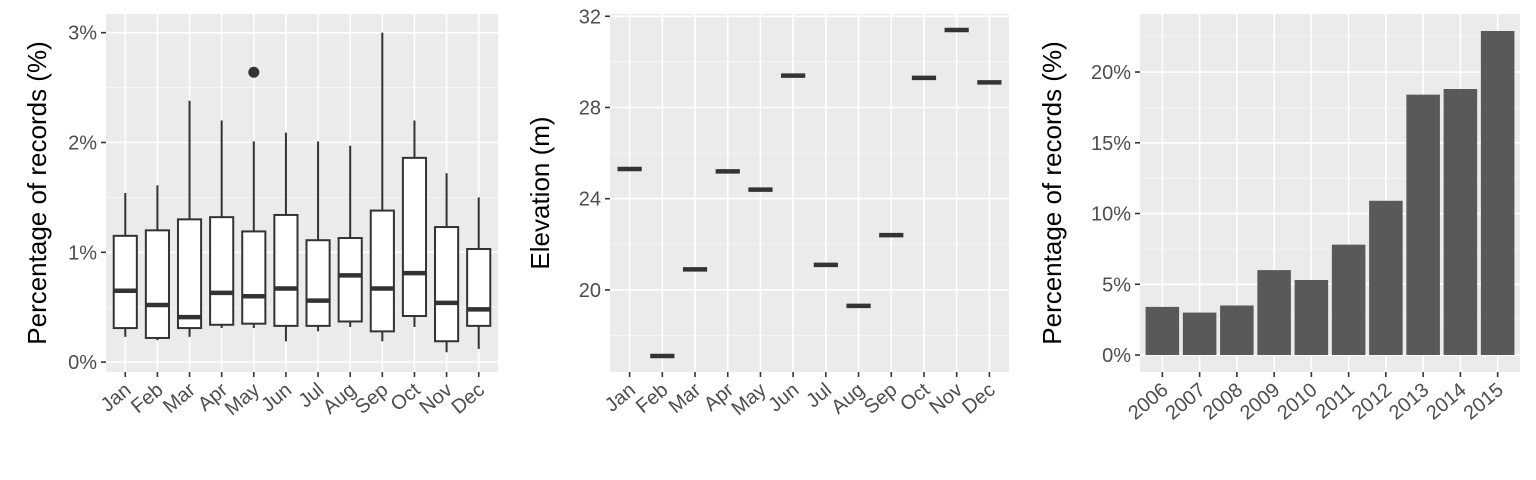 This screenshot has height=480, width=1536. Describe the element at coordinates (1274, 313) in the screenshot. I see `bar-2009` at that location.